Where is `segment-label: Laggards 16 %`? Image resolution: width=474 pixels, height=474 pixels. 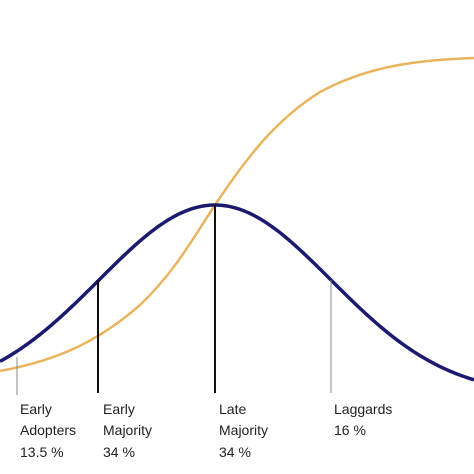
segment-label: Laggards 16 % is located at coordinates (363, 419).